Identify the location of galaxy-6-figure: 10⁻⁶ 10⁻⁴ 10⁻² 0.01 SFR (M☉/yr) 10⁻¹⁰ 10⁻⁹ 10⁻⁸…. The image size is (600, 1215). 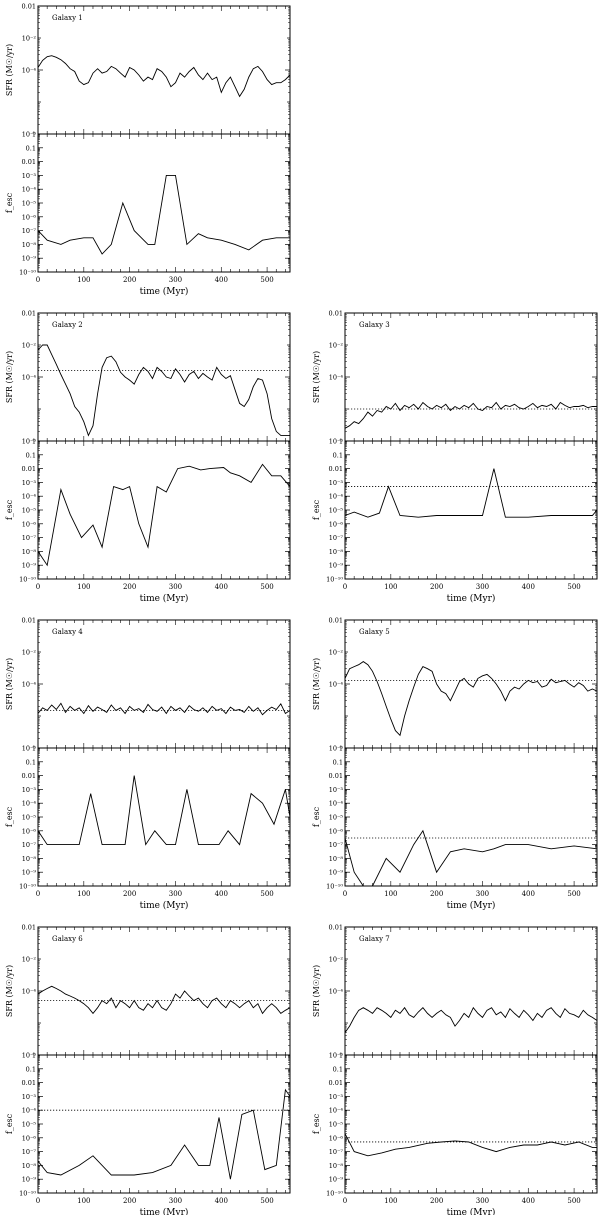
(148, 1069).